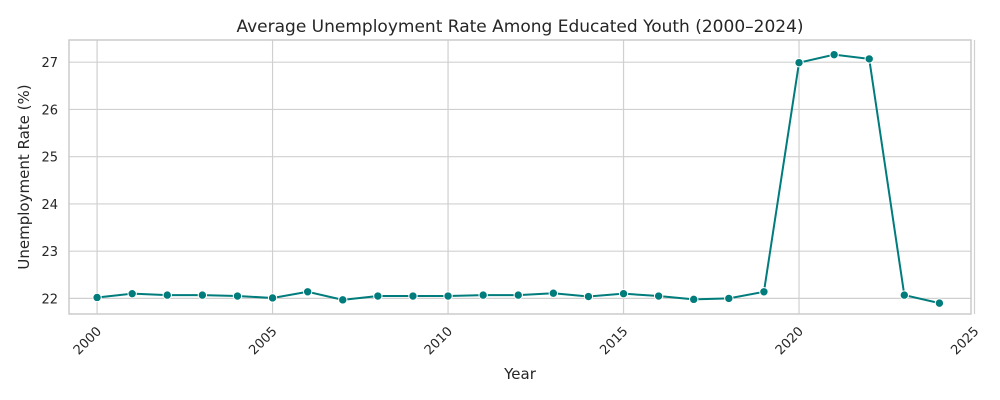 This screenshot has width=1000, height=400. I want to click on x-tick-label: 2010, so click(439, 341).